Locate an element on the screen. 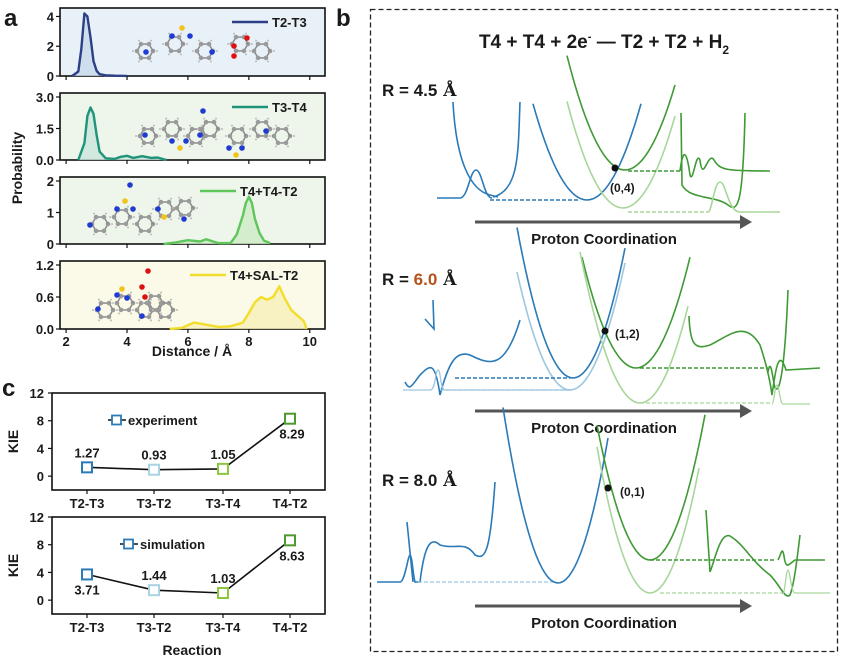 The width and height of the screenshot is (842, 659). y-tick-label: 4 is located at coordinates (51, 16).